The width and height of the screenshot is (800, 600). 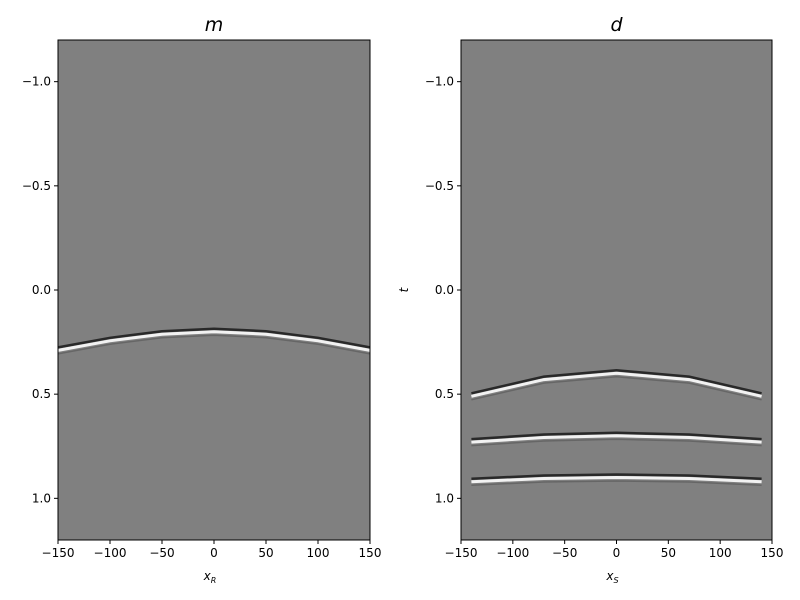 I want to click on y-axis-label: t, so click(x=404, y=289).